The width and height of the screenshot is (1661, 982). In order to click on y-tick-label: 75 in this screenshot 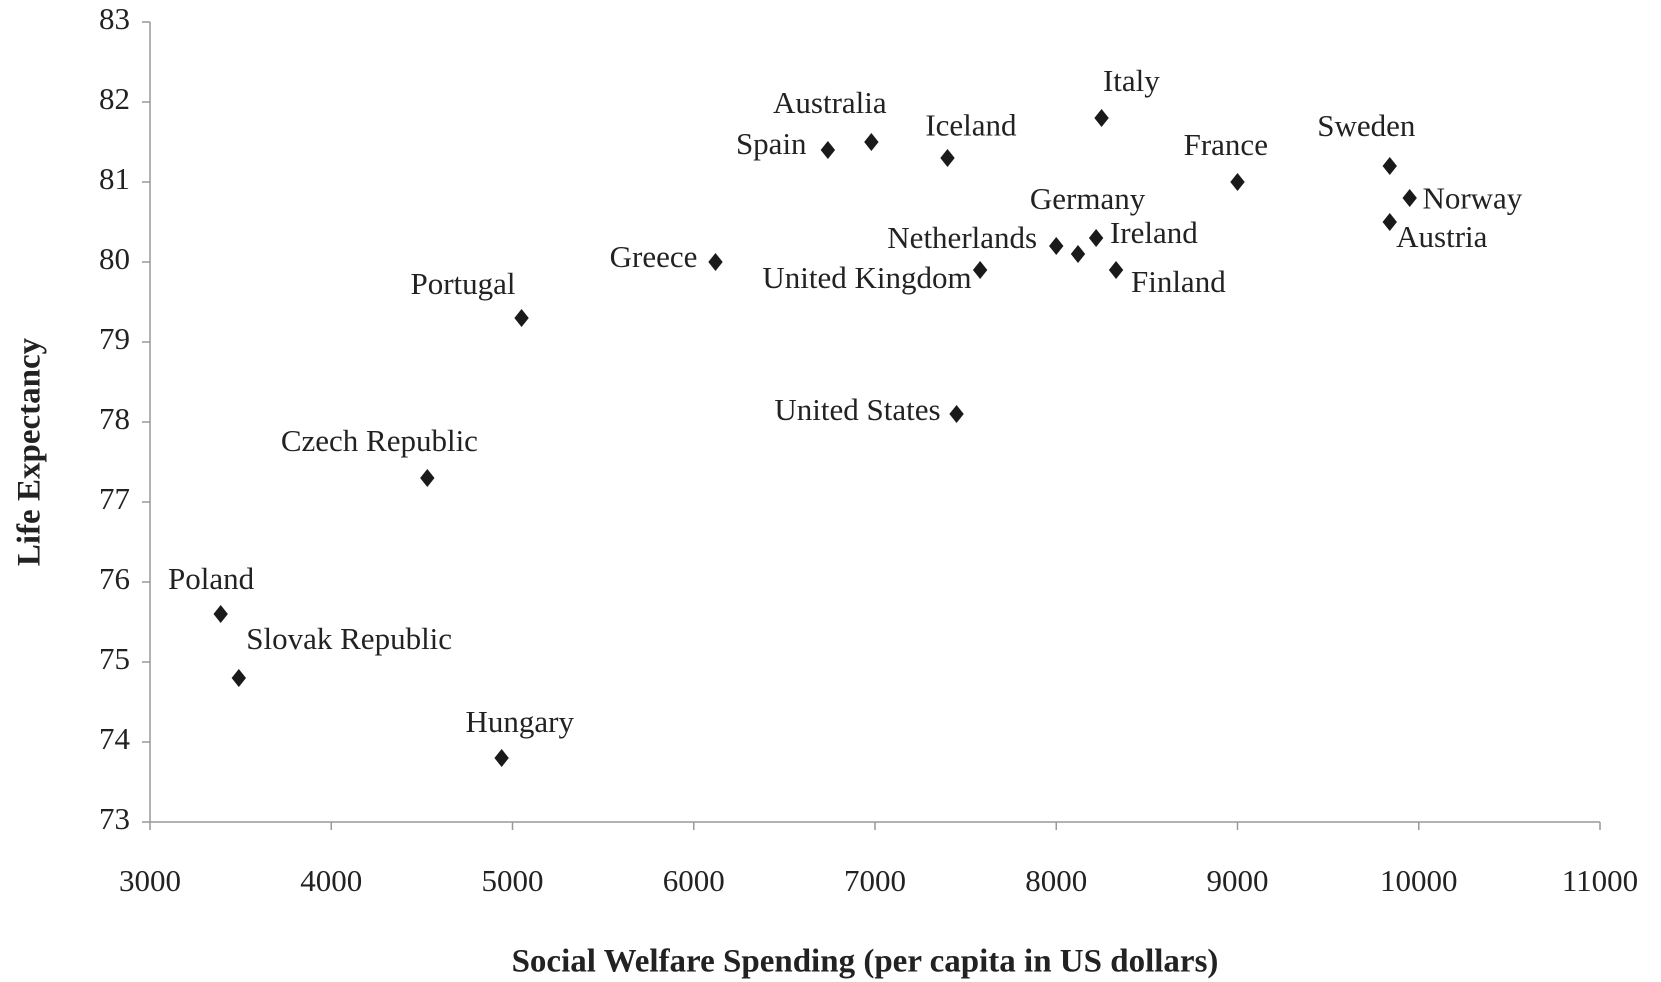, I will do `click(114, 658)`.